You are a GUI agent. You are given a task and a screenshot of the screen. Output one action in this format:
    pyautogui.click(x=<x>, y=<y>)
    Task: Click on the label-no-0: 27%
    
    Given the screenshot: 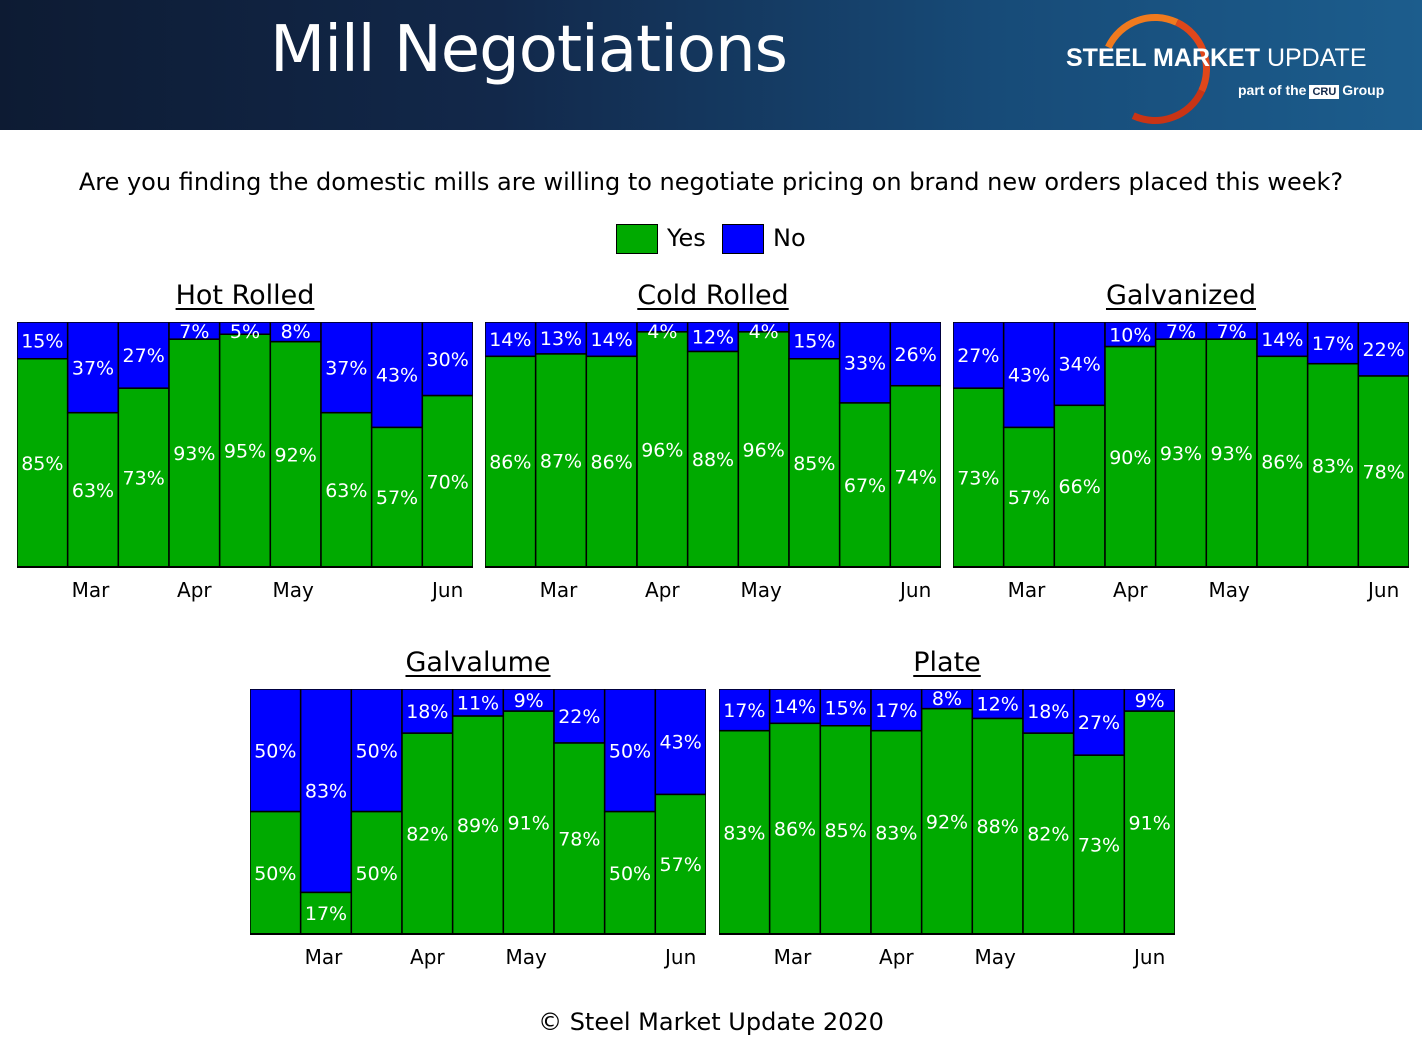 What is the action you would take?
    pyautogui.click(x=978, y=356)
    